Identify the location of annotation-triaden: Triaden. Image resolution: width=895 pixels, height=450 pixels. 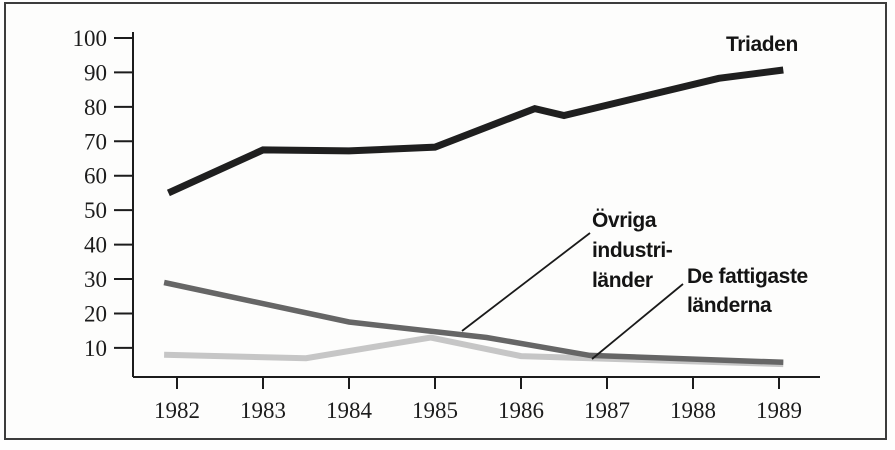
(762, 44).